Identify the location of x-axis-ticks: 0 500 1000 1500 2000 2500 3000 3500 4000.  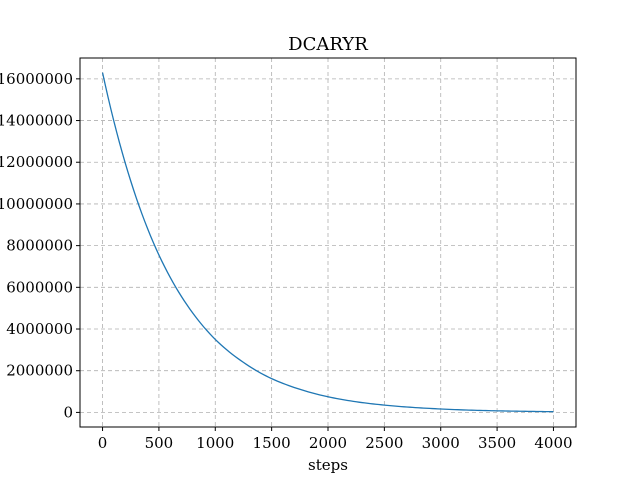
(335, 439).